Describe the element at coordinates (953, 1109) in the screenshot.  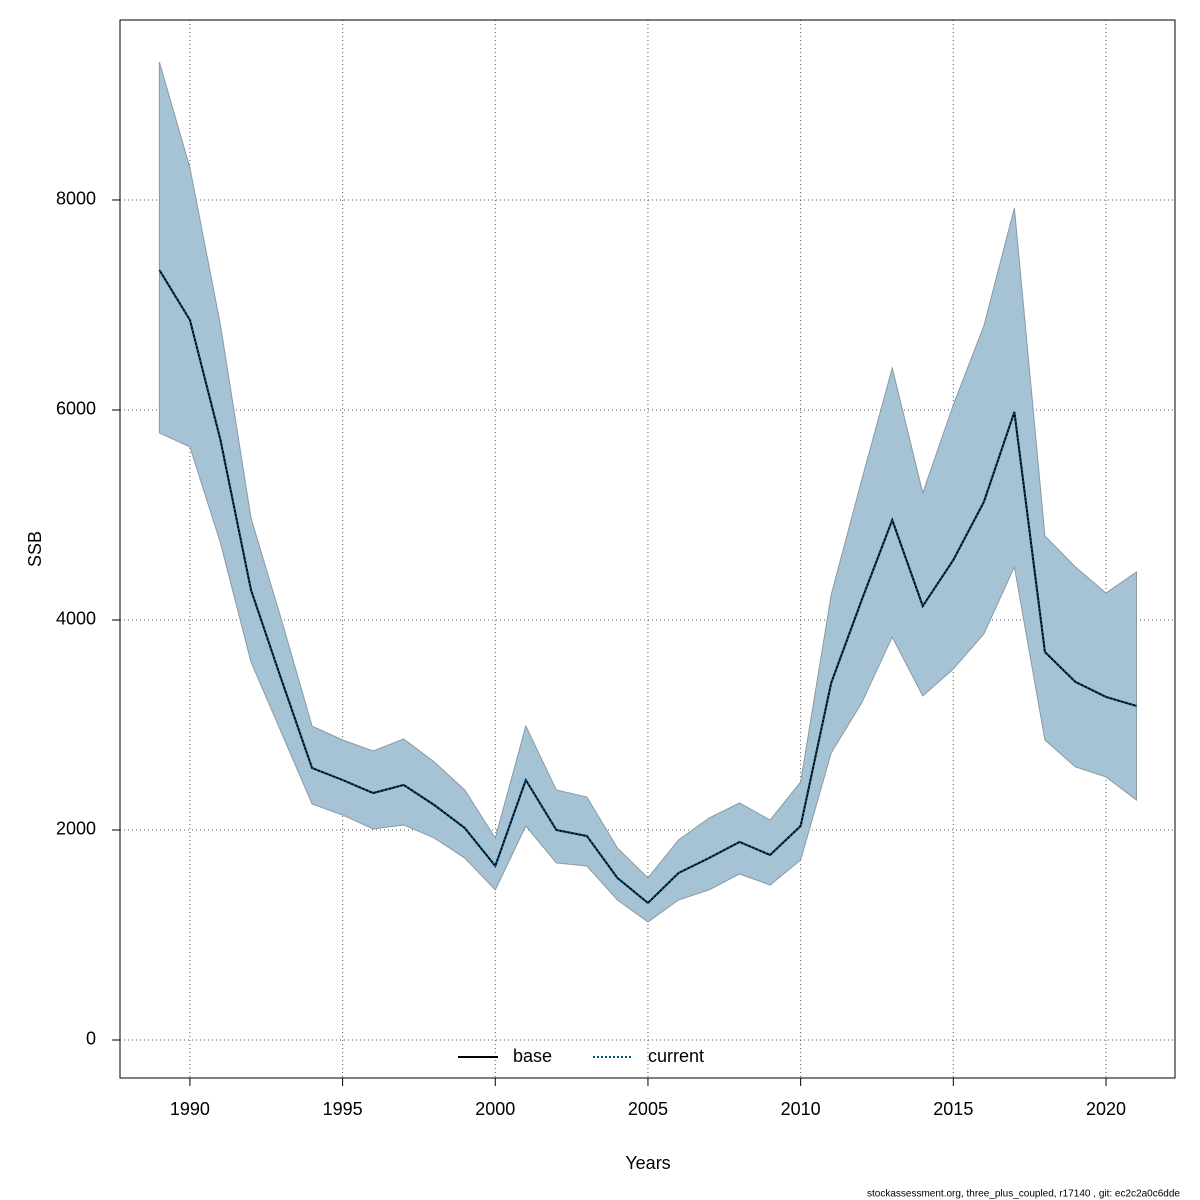
I see `x-tick-label: 2015` at that location.